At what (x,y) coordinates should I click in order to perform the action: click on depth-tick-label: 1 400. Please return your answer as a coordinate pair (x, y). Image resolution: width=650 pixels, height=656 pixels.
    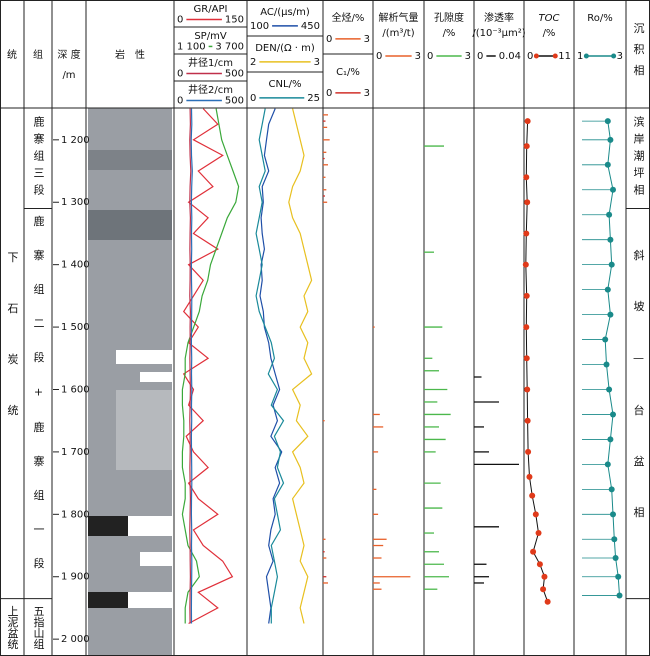
    Looking at the image, I should click on (75, 265).